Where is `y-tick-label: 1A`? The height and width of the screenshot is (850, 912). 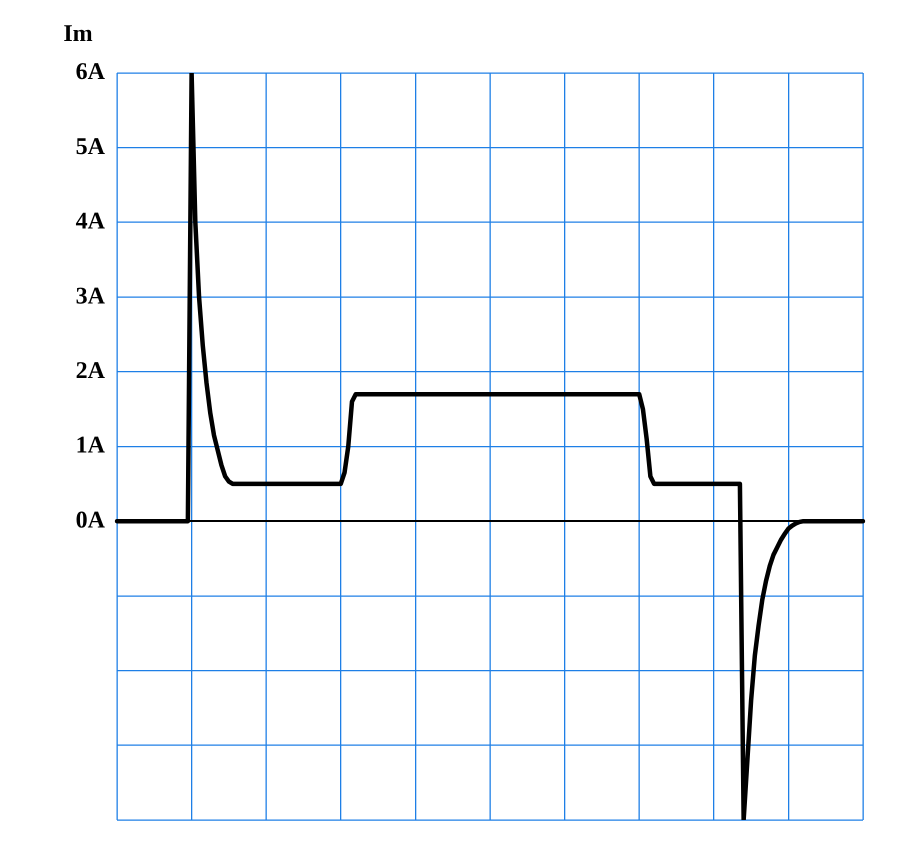 y-tick-label: 1A is located at coordinates (91, 445).